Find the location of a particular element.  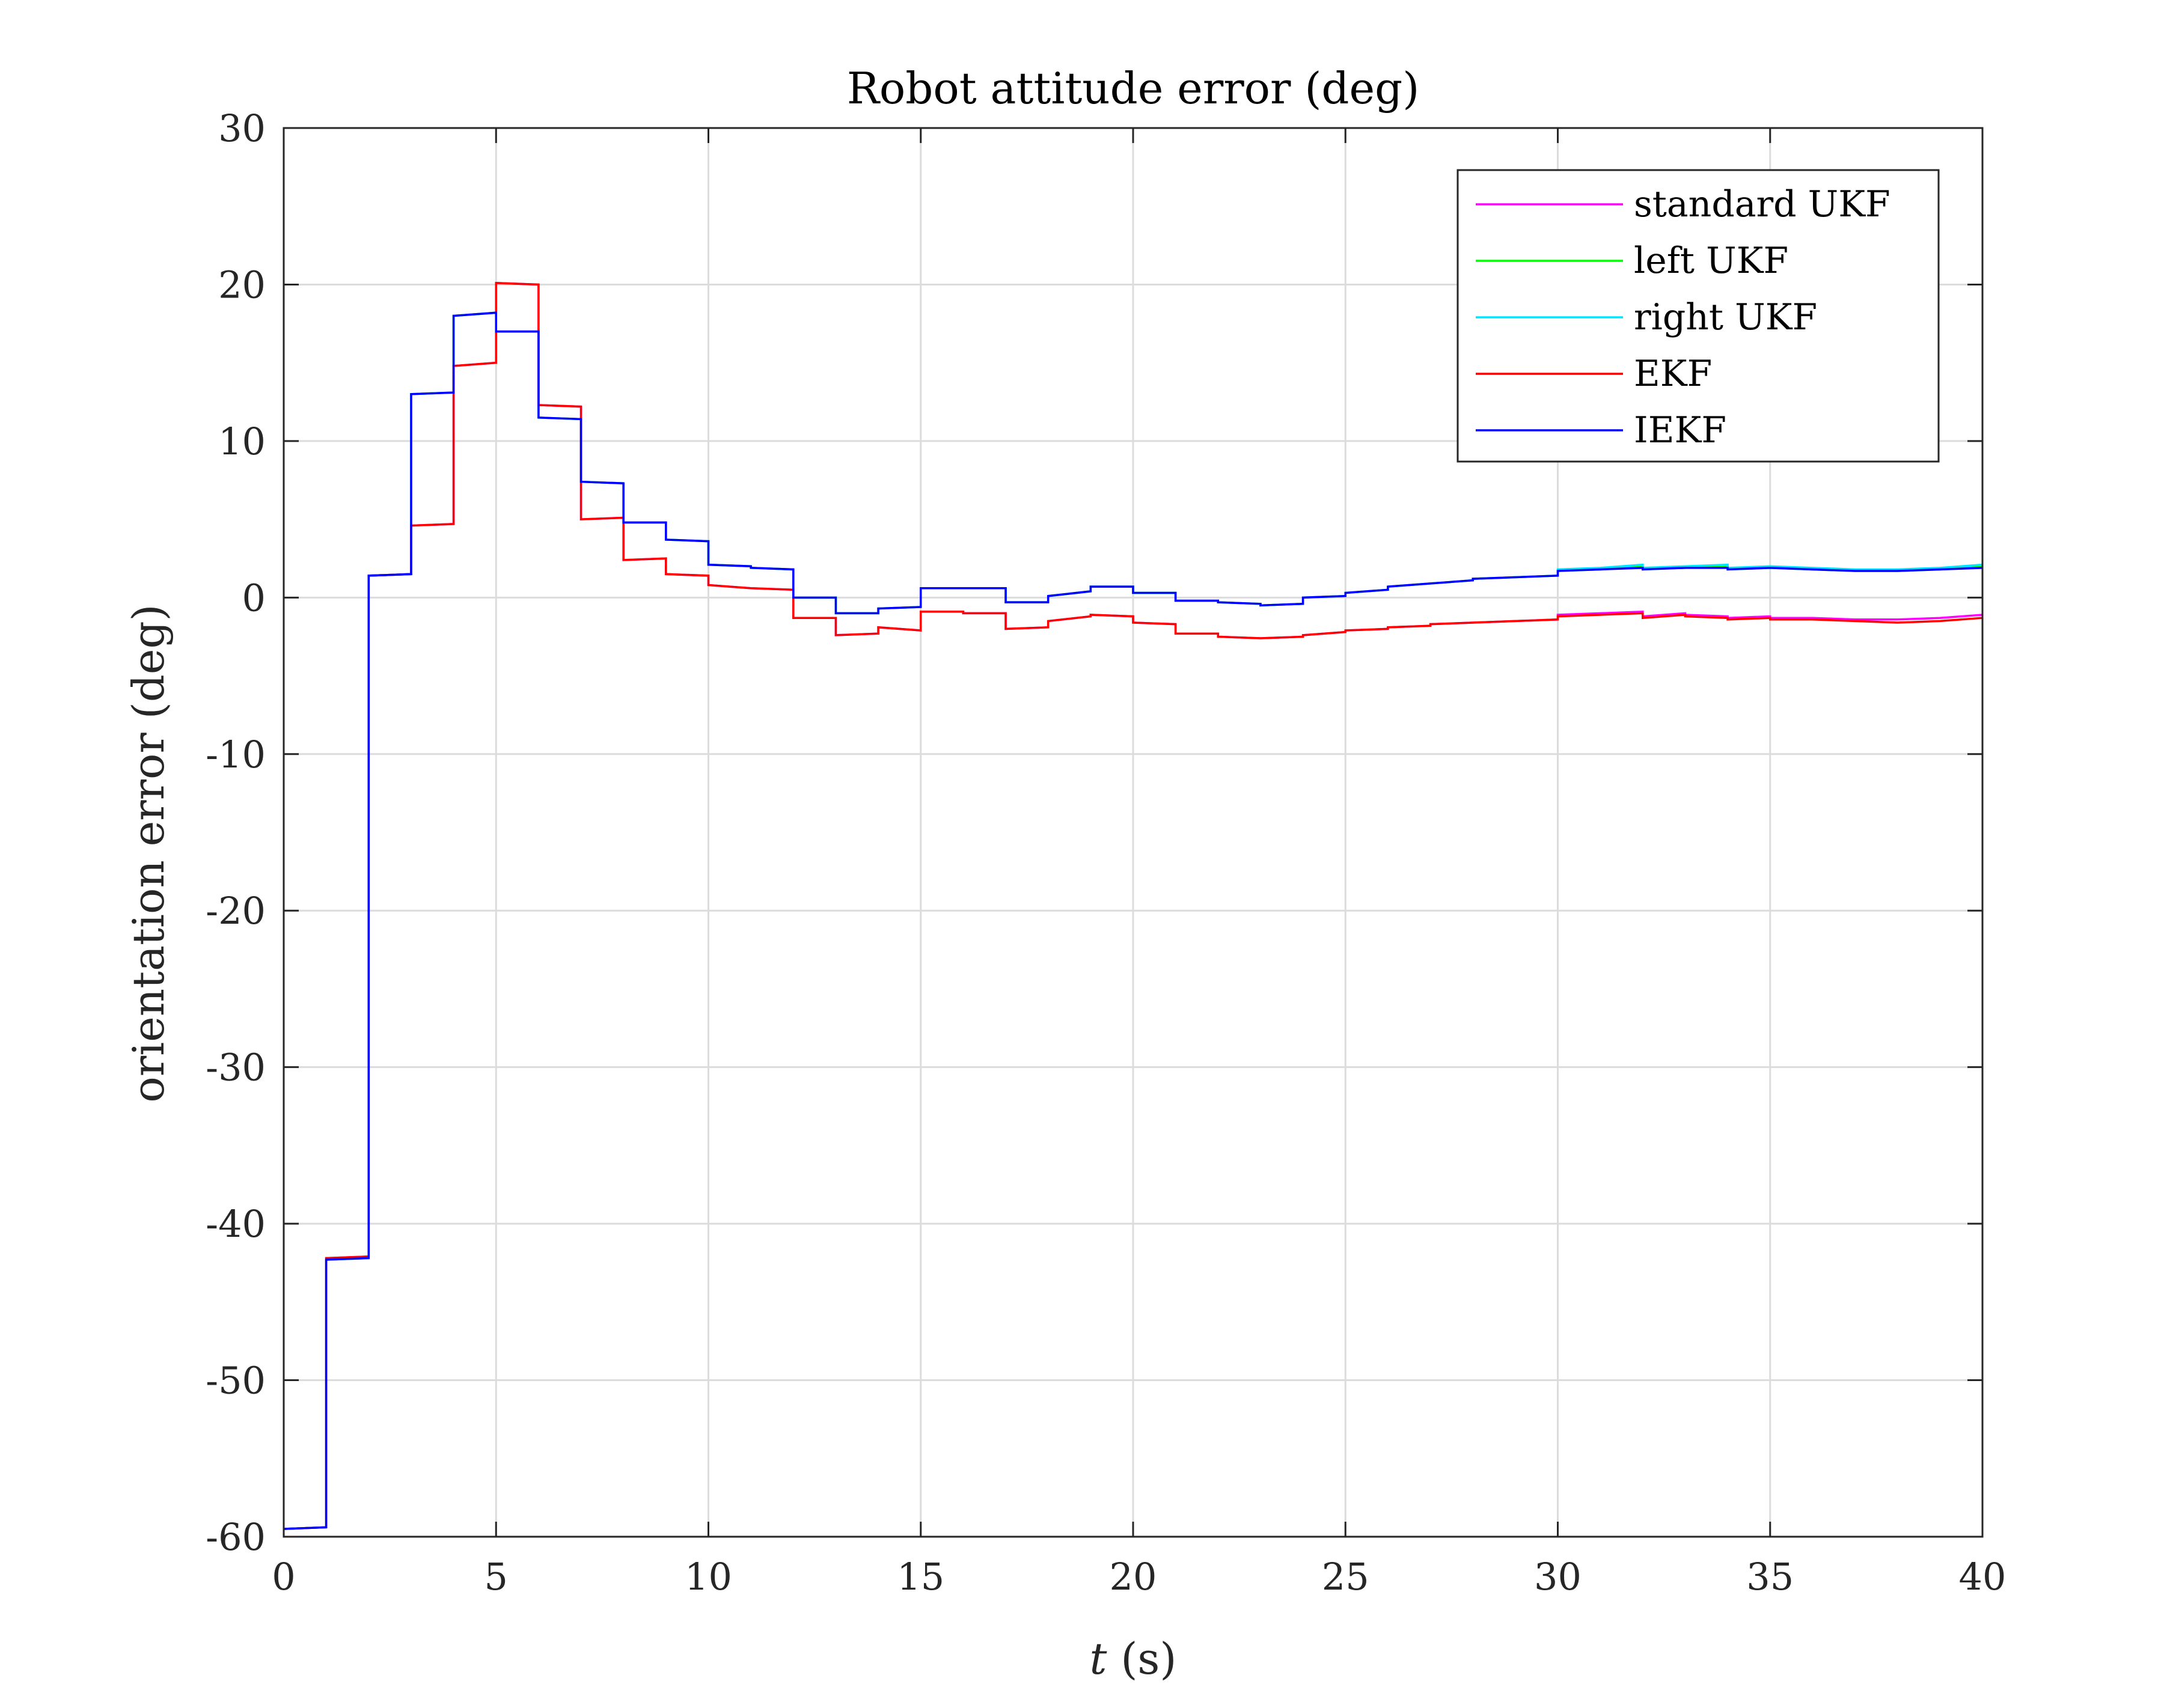

legend-label: left UKF is located at coordinates (1711, 261).